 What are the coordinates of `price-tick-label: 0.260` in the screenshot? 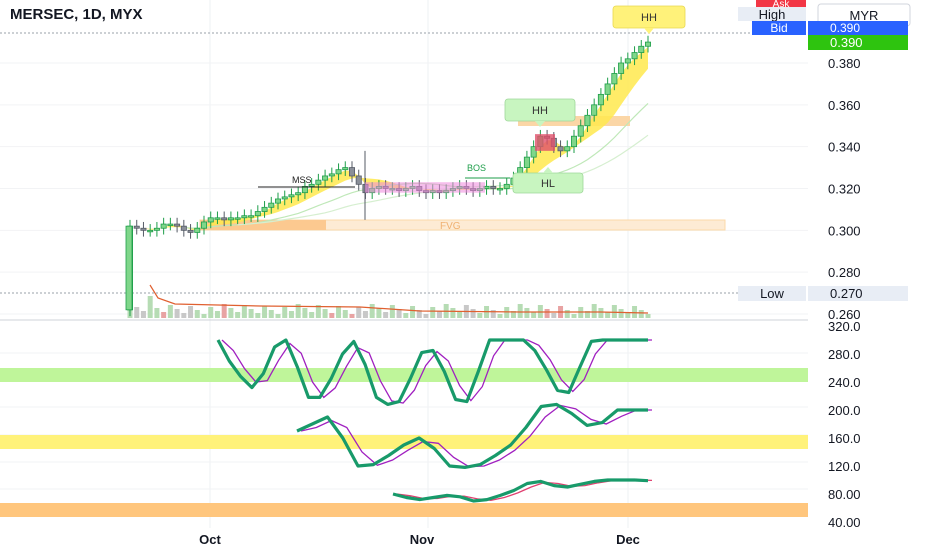 It's located at (844, 314).